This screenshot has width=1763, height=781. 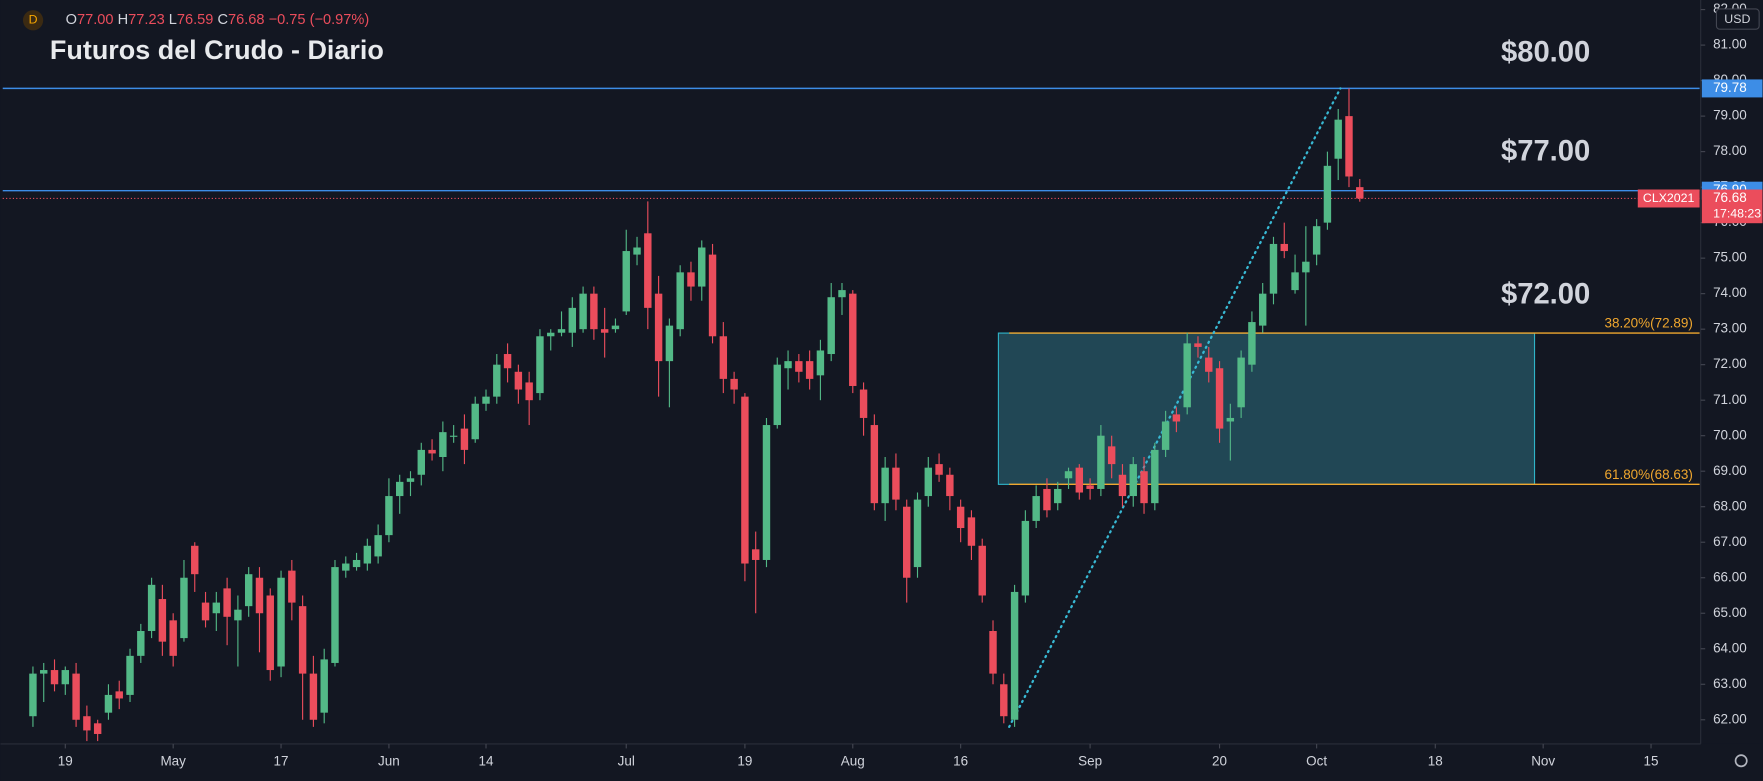 I want to click on symbol-badge-bg, so click(x=33, y=20).